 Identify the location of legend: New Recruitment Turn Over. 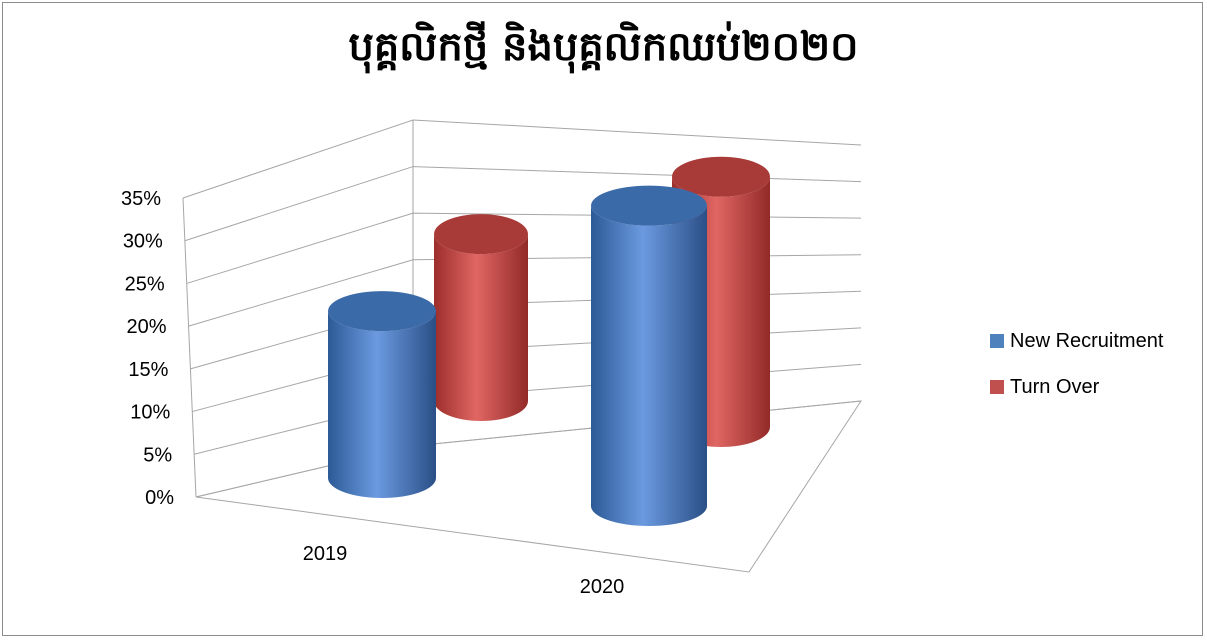
(1077, 364).